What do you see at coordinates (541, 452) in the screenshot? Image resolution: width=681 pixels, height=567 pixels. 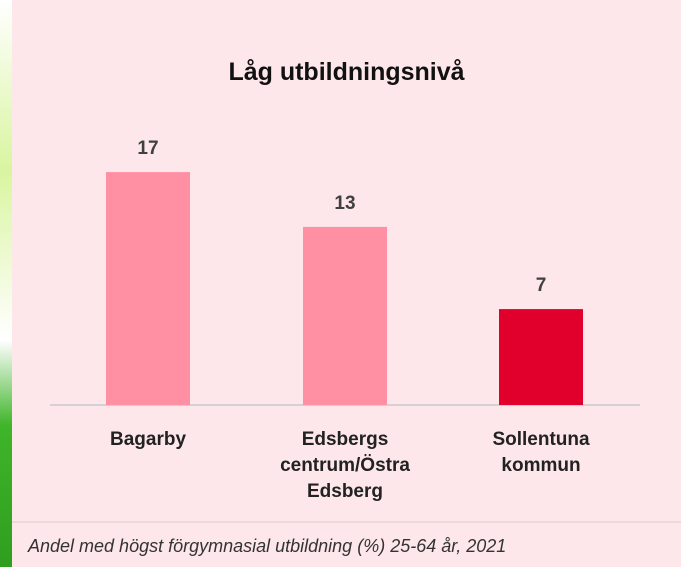 I see `category-label: Sollentuna kommun` at bounding box center [541, 452].